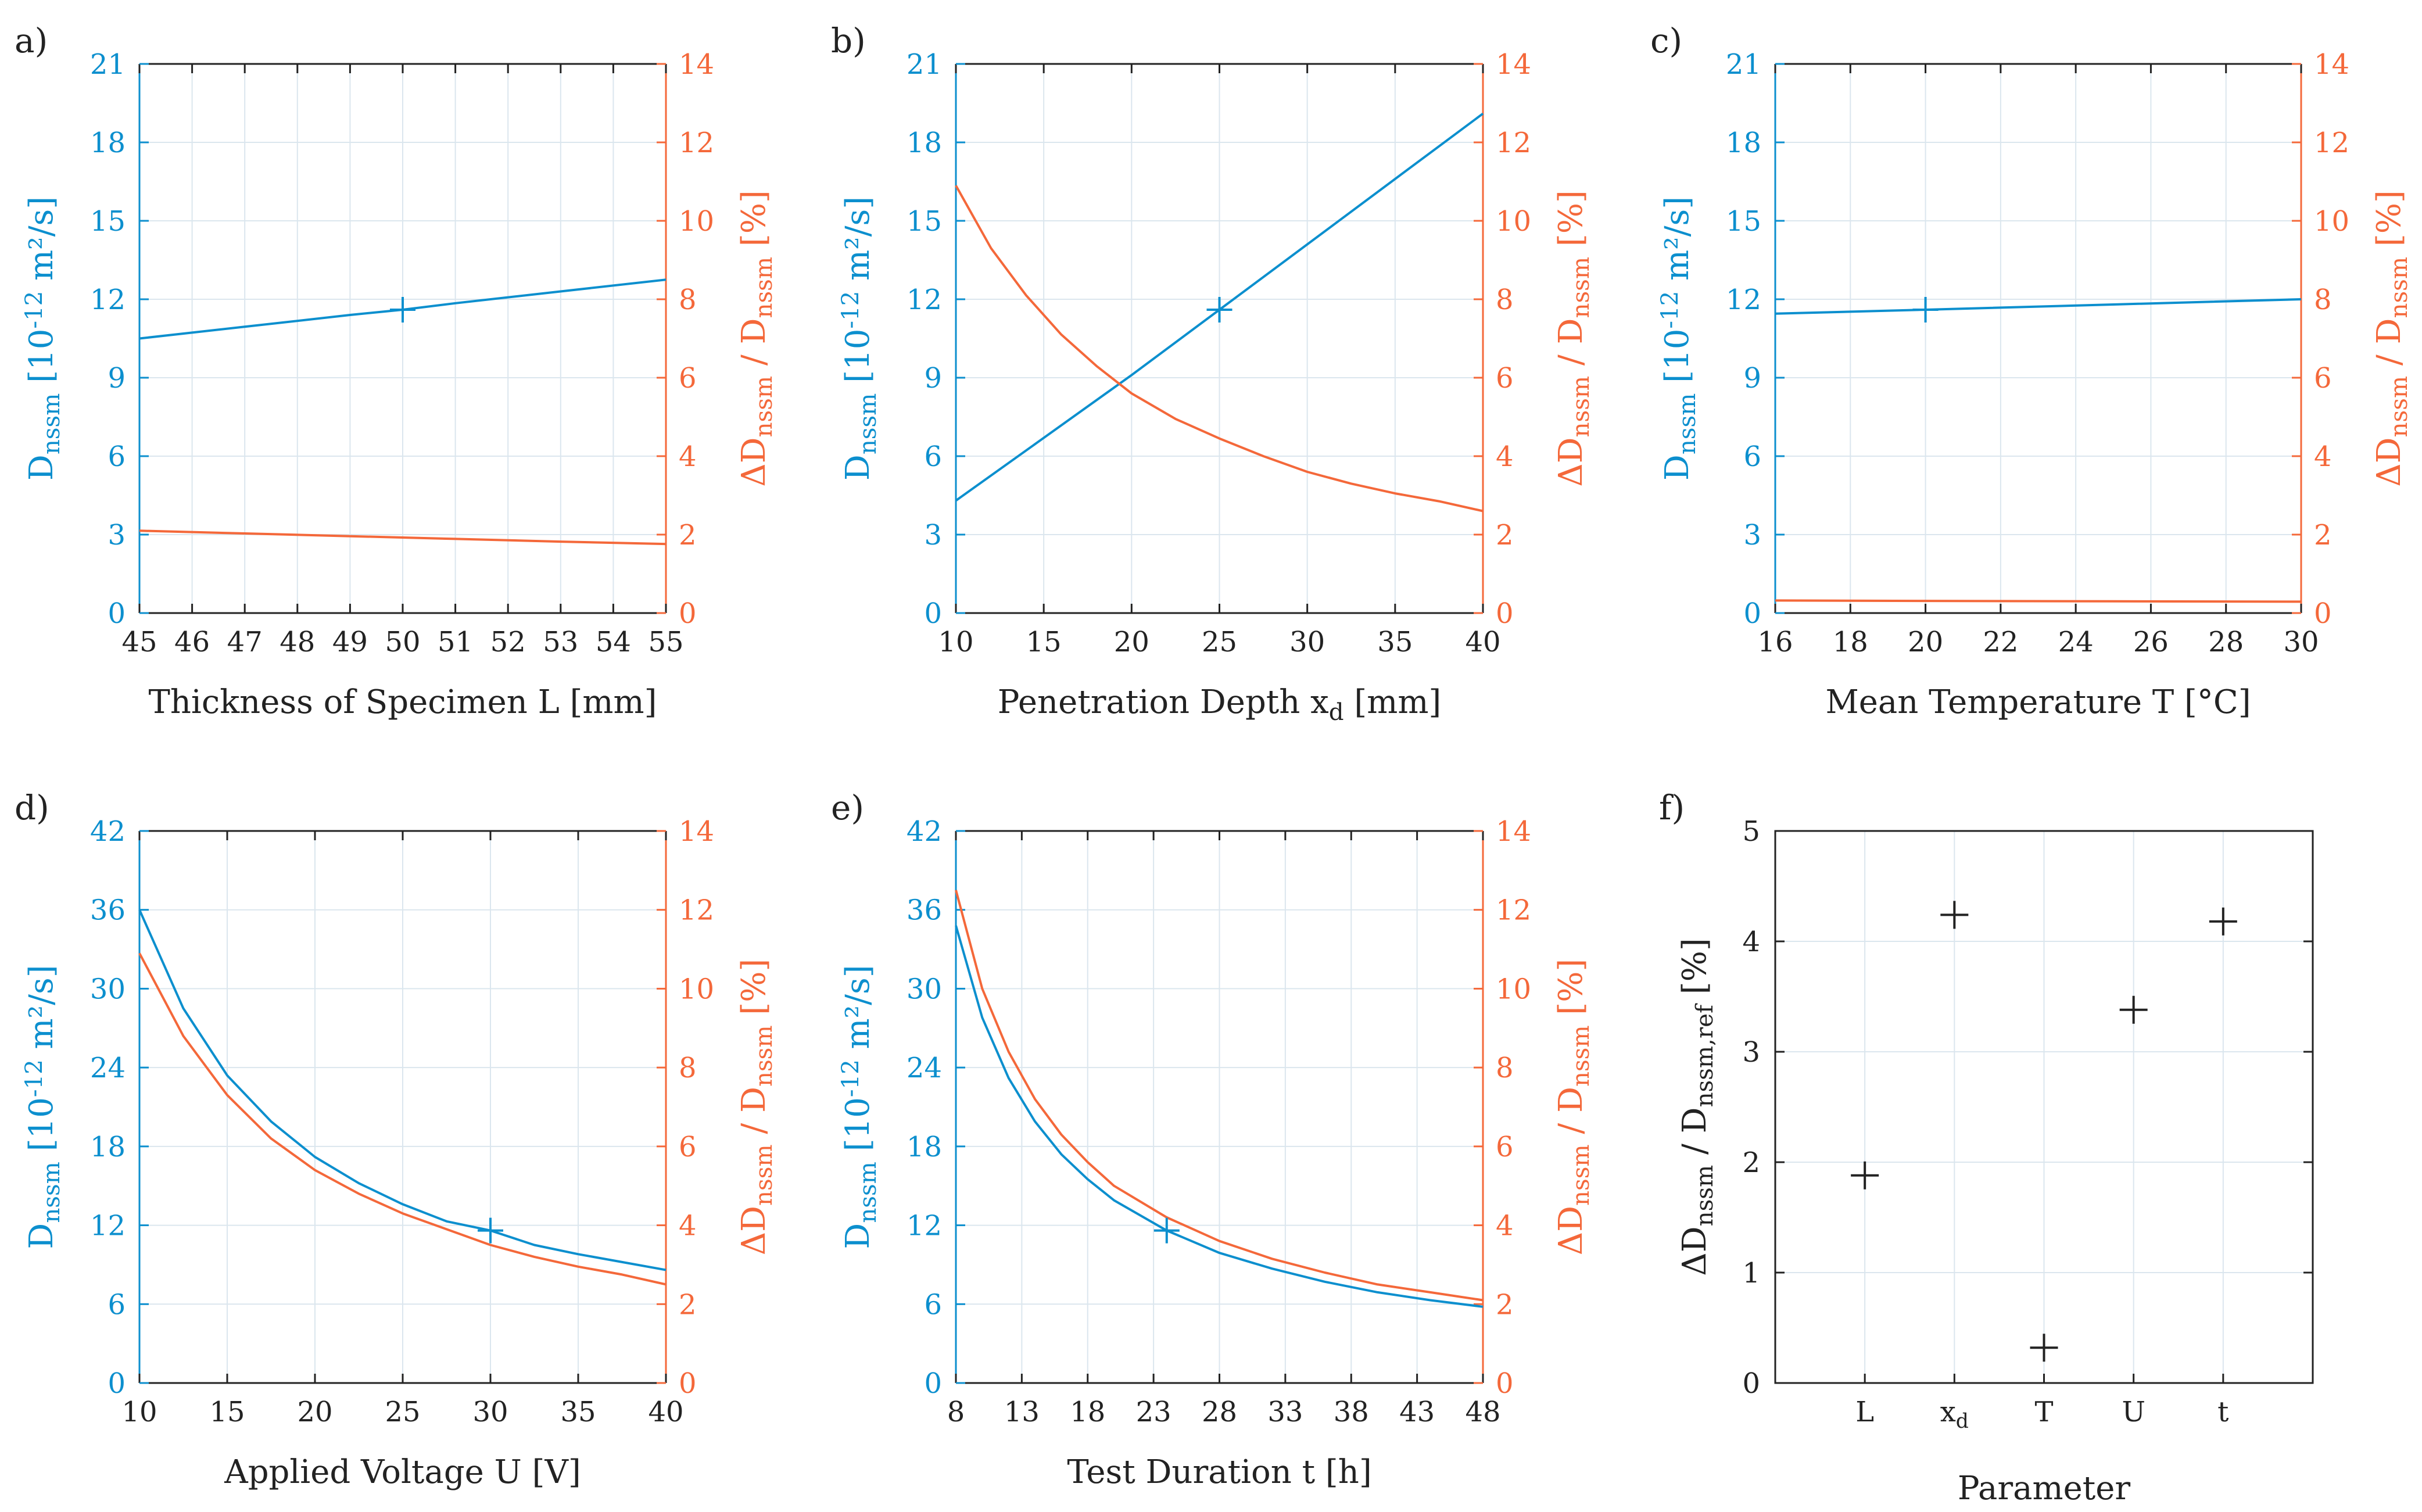 The width and height of the screenshot is (2422, 1512). What do you see at coordinates (956, 1412) in the screenshot?
I see `x-tick-label: 8` at bounding box center [956, 1412].